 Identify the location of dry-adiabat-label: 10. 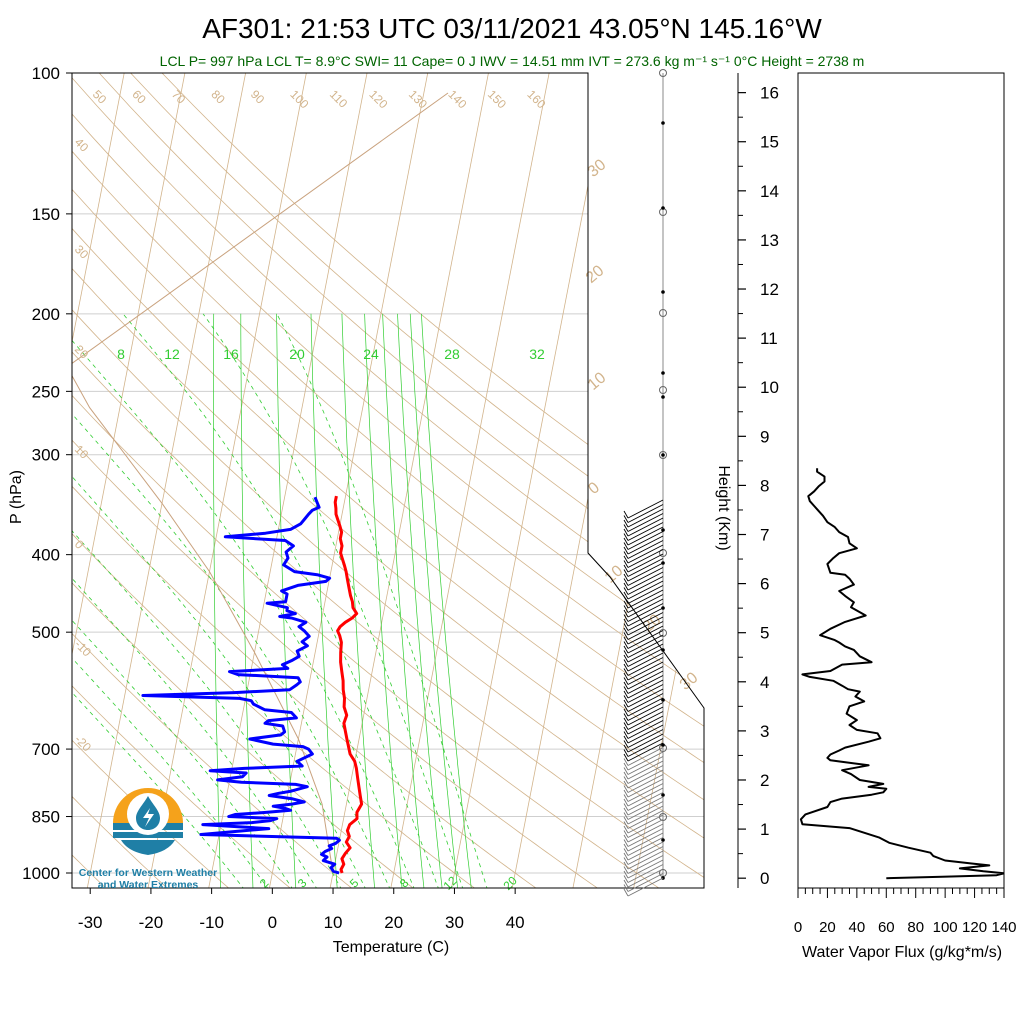
(82, 452).